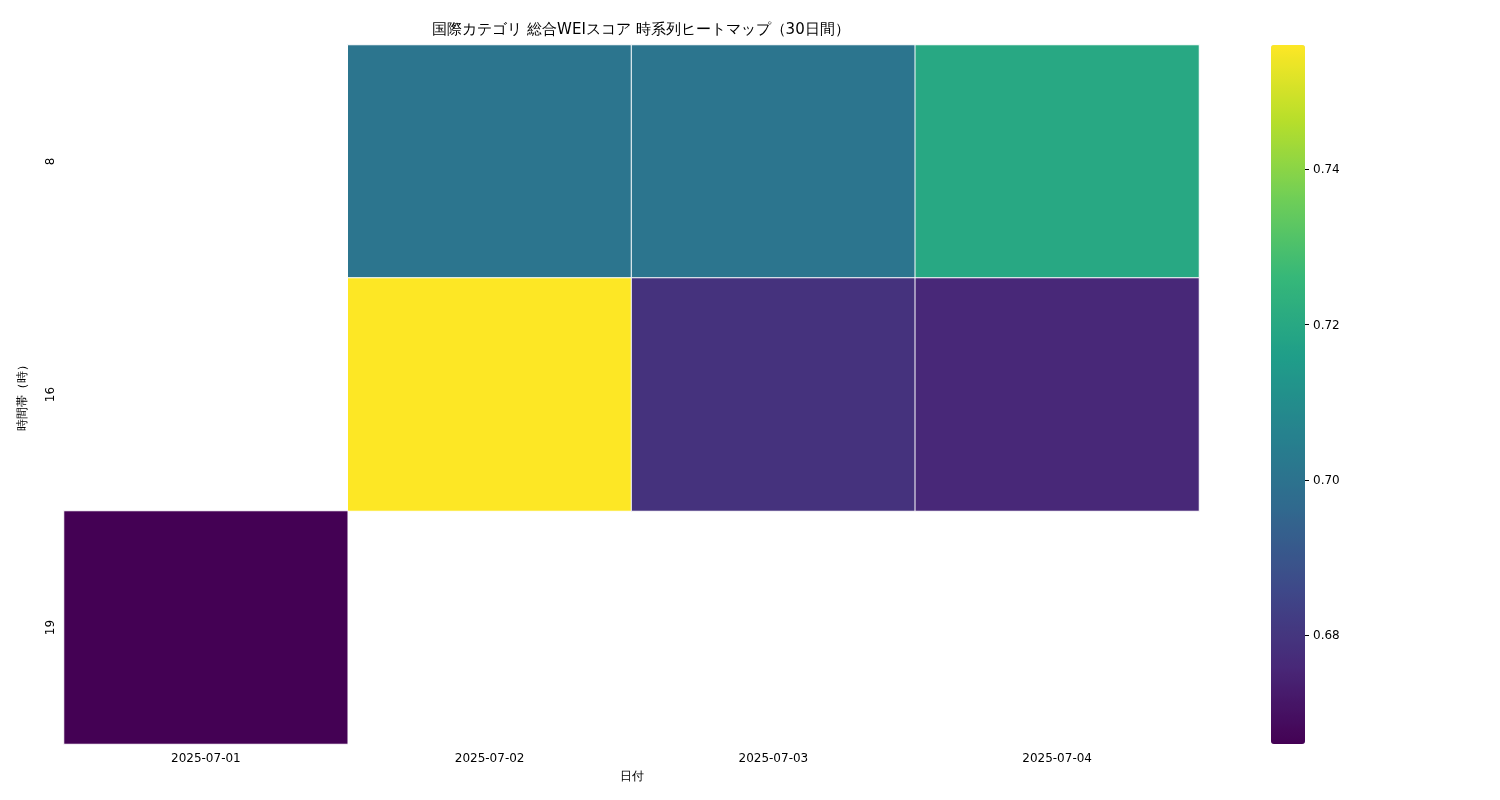  Describe the element at coordinates (631, 776) in the screenshot. I see `x-axis-title: 日付` at that location.